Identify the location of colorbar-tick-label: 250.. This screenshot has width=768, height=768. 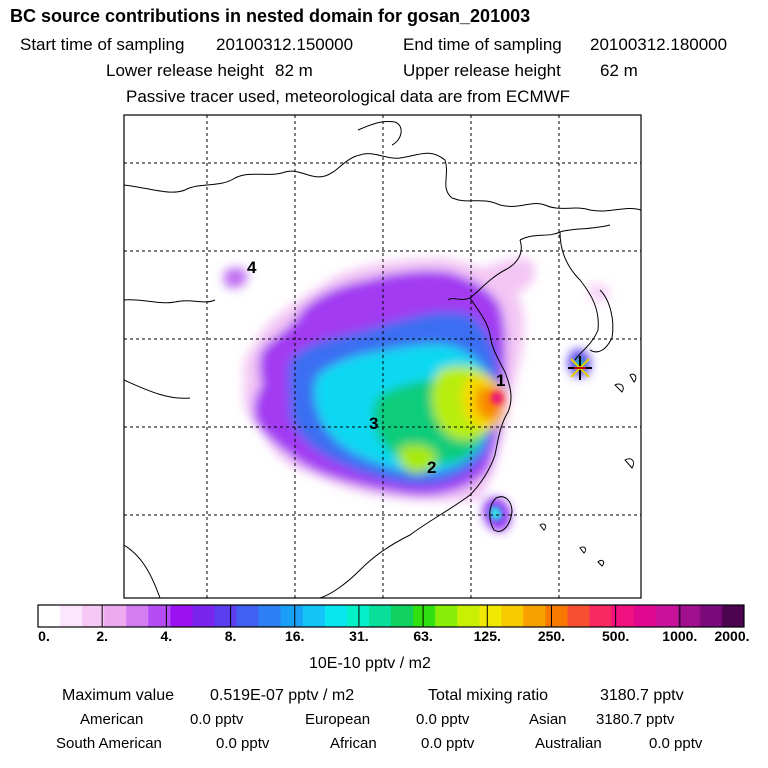
(551, 636).